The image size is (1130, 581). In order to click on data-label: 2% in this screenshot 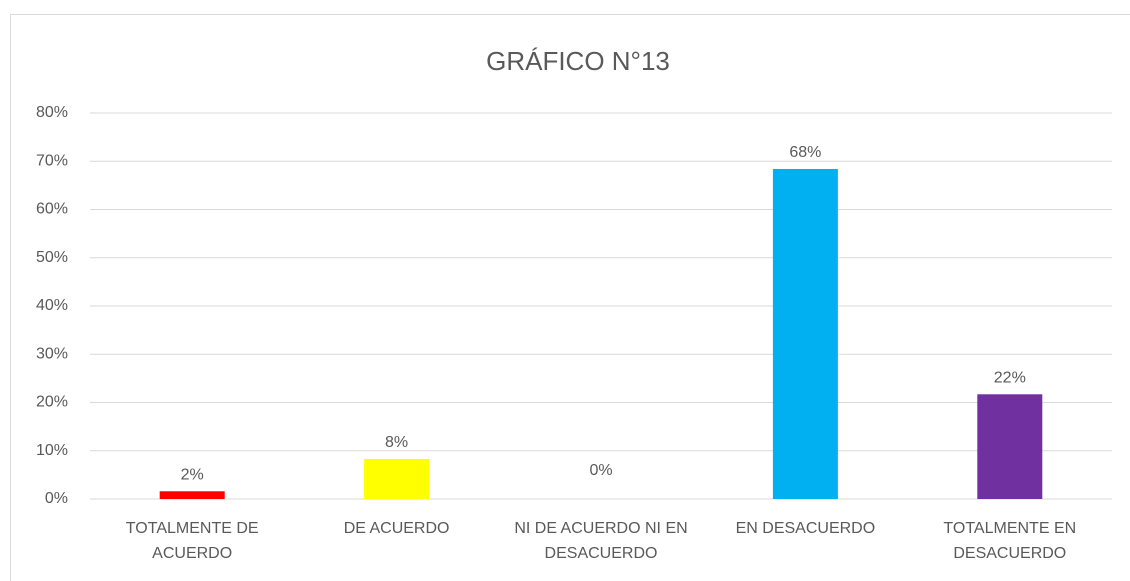, I will do `click(192, 474)`.